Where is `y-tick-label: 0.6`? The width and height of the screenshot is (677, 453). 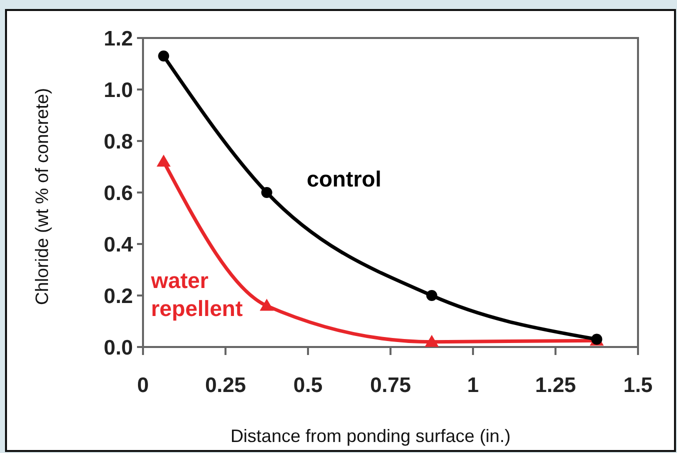
y-tick-label: 0.6 is located at coordinates (118, 193).